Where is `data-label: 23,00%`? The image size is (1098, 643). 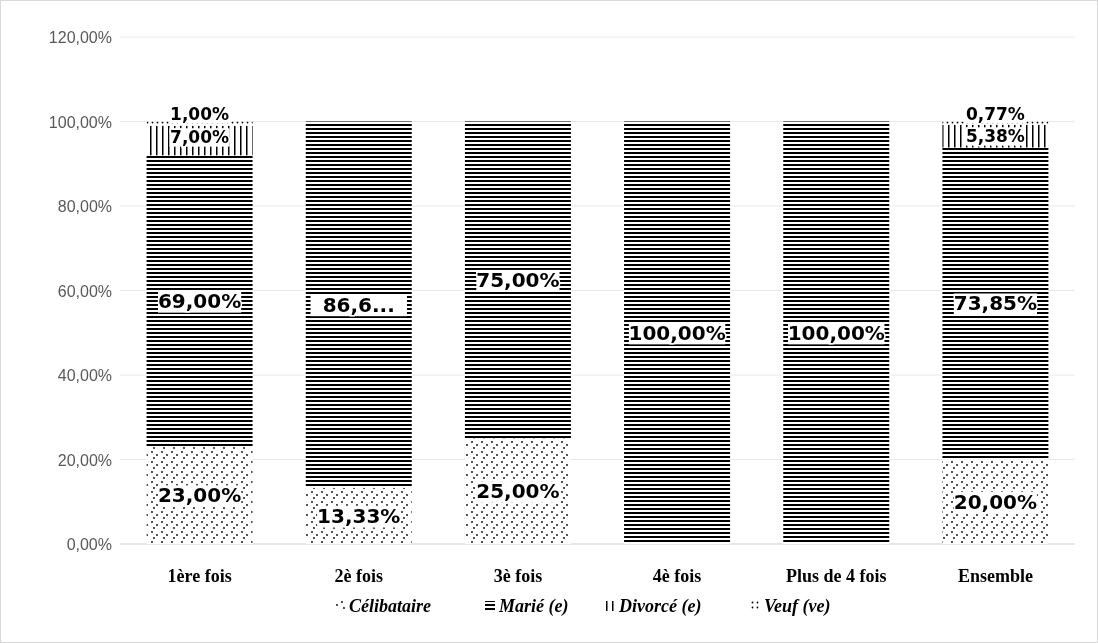 data-label: 23,00% is located at coordinates (199, 495).